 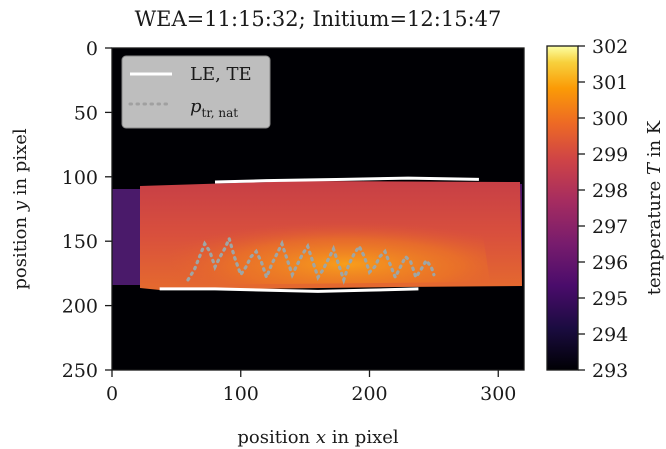 I want to click on x-tick-label: 300, so click(x=498, y=394).